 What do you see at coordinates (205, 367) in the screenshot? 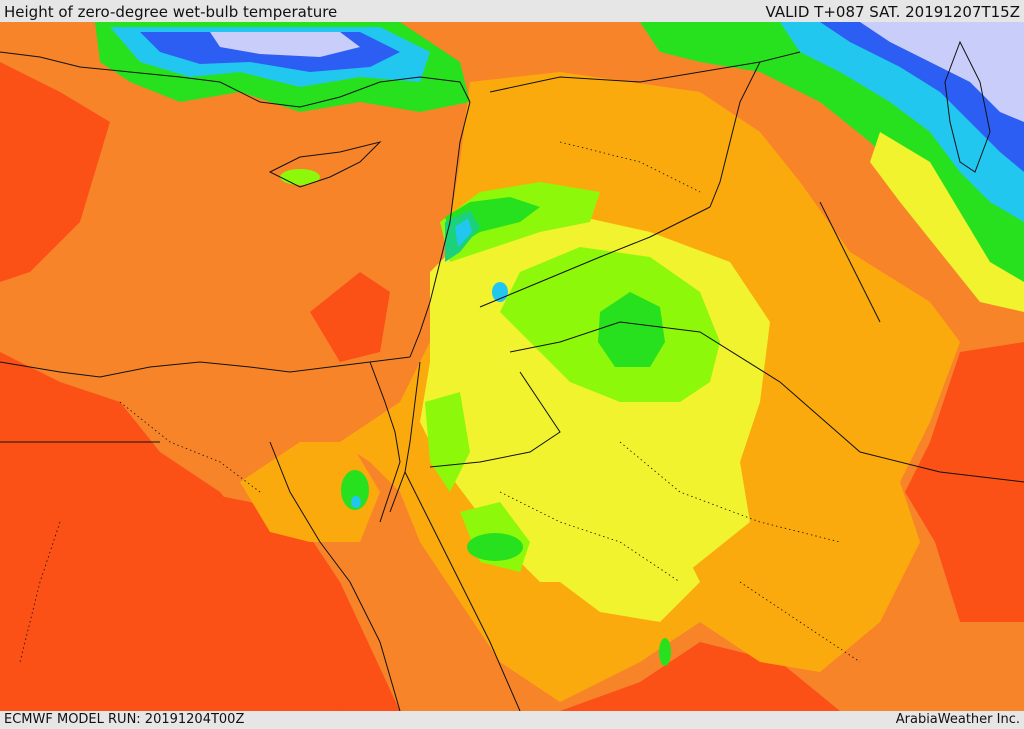
I see `coast-egypt-north` at bounding box center [205, 367].